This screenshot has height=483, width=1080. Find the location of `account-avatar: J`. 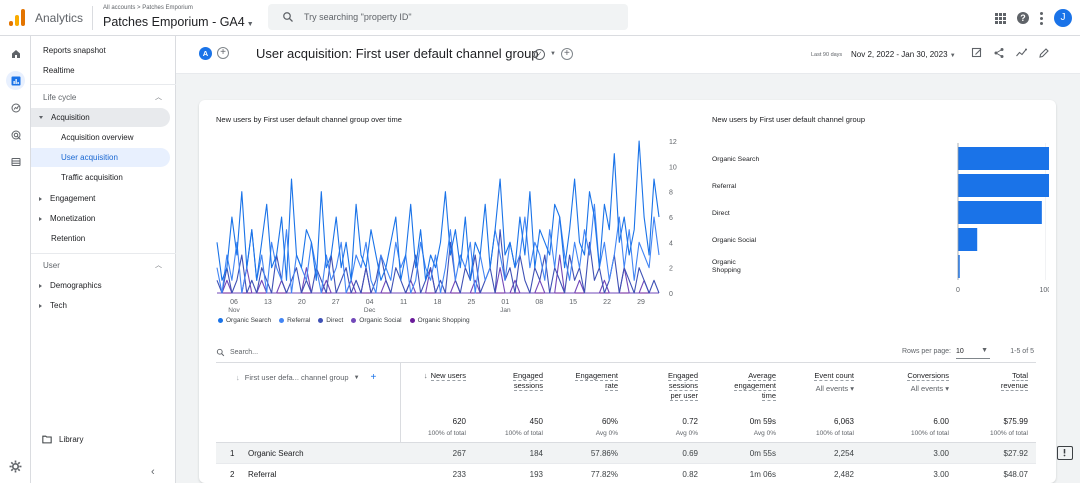

account-avatar: J is located at coordinates (1063, 18).